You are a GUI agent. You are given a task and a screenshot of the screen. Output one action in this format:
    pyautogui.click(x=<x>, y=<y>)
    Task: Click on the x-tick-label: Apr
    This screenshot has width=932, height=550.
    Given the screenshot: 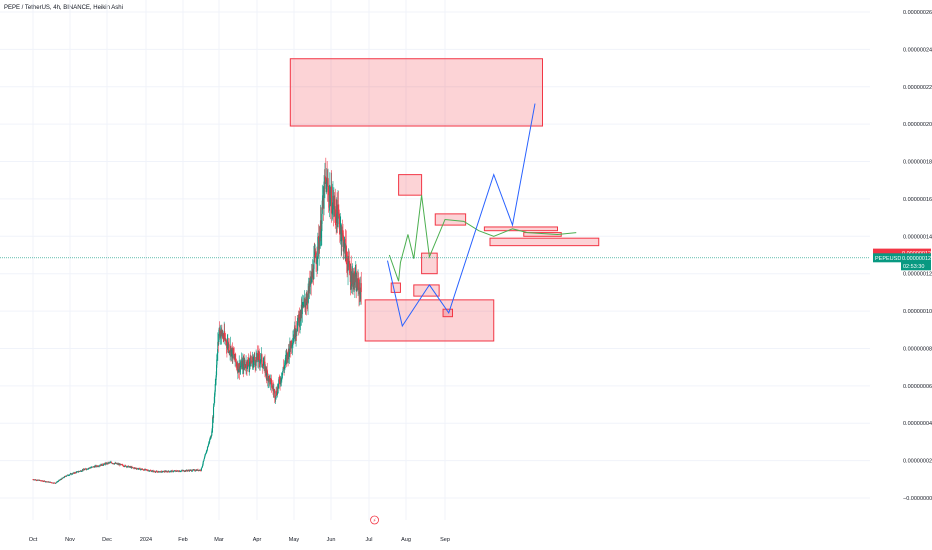 What is the action you would take?
    pyautogui.click(x=257, y=540)
    